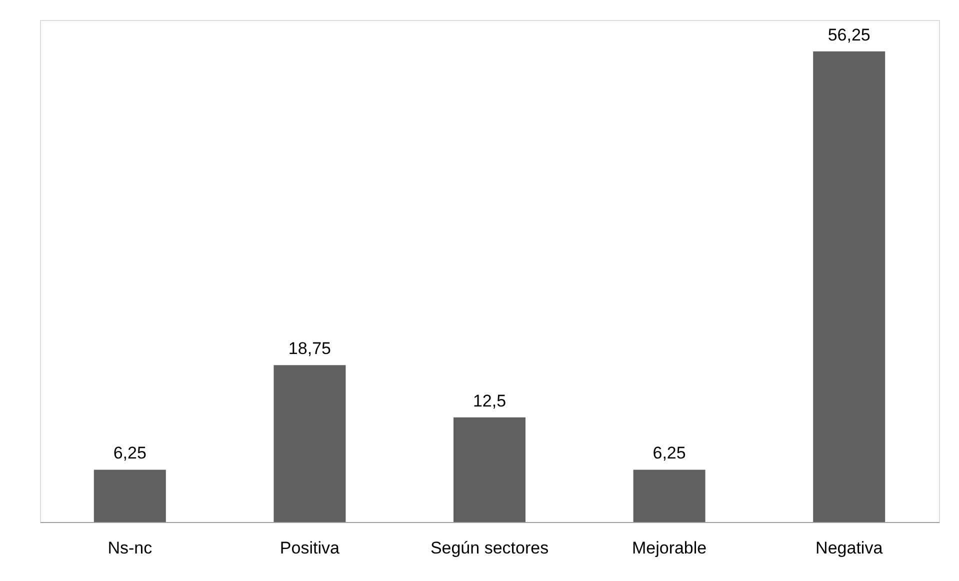  I want to click on x-tick-label: Positiva, so click(310, 548).